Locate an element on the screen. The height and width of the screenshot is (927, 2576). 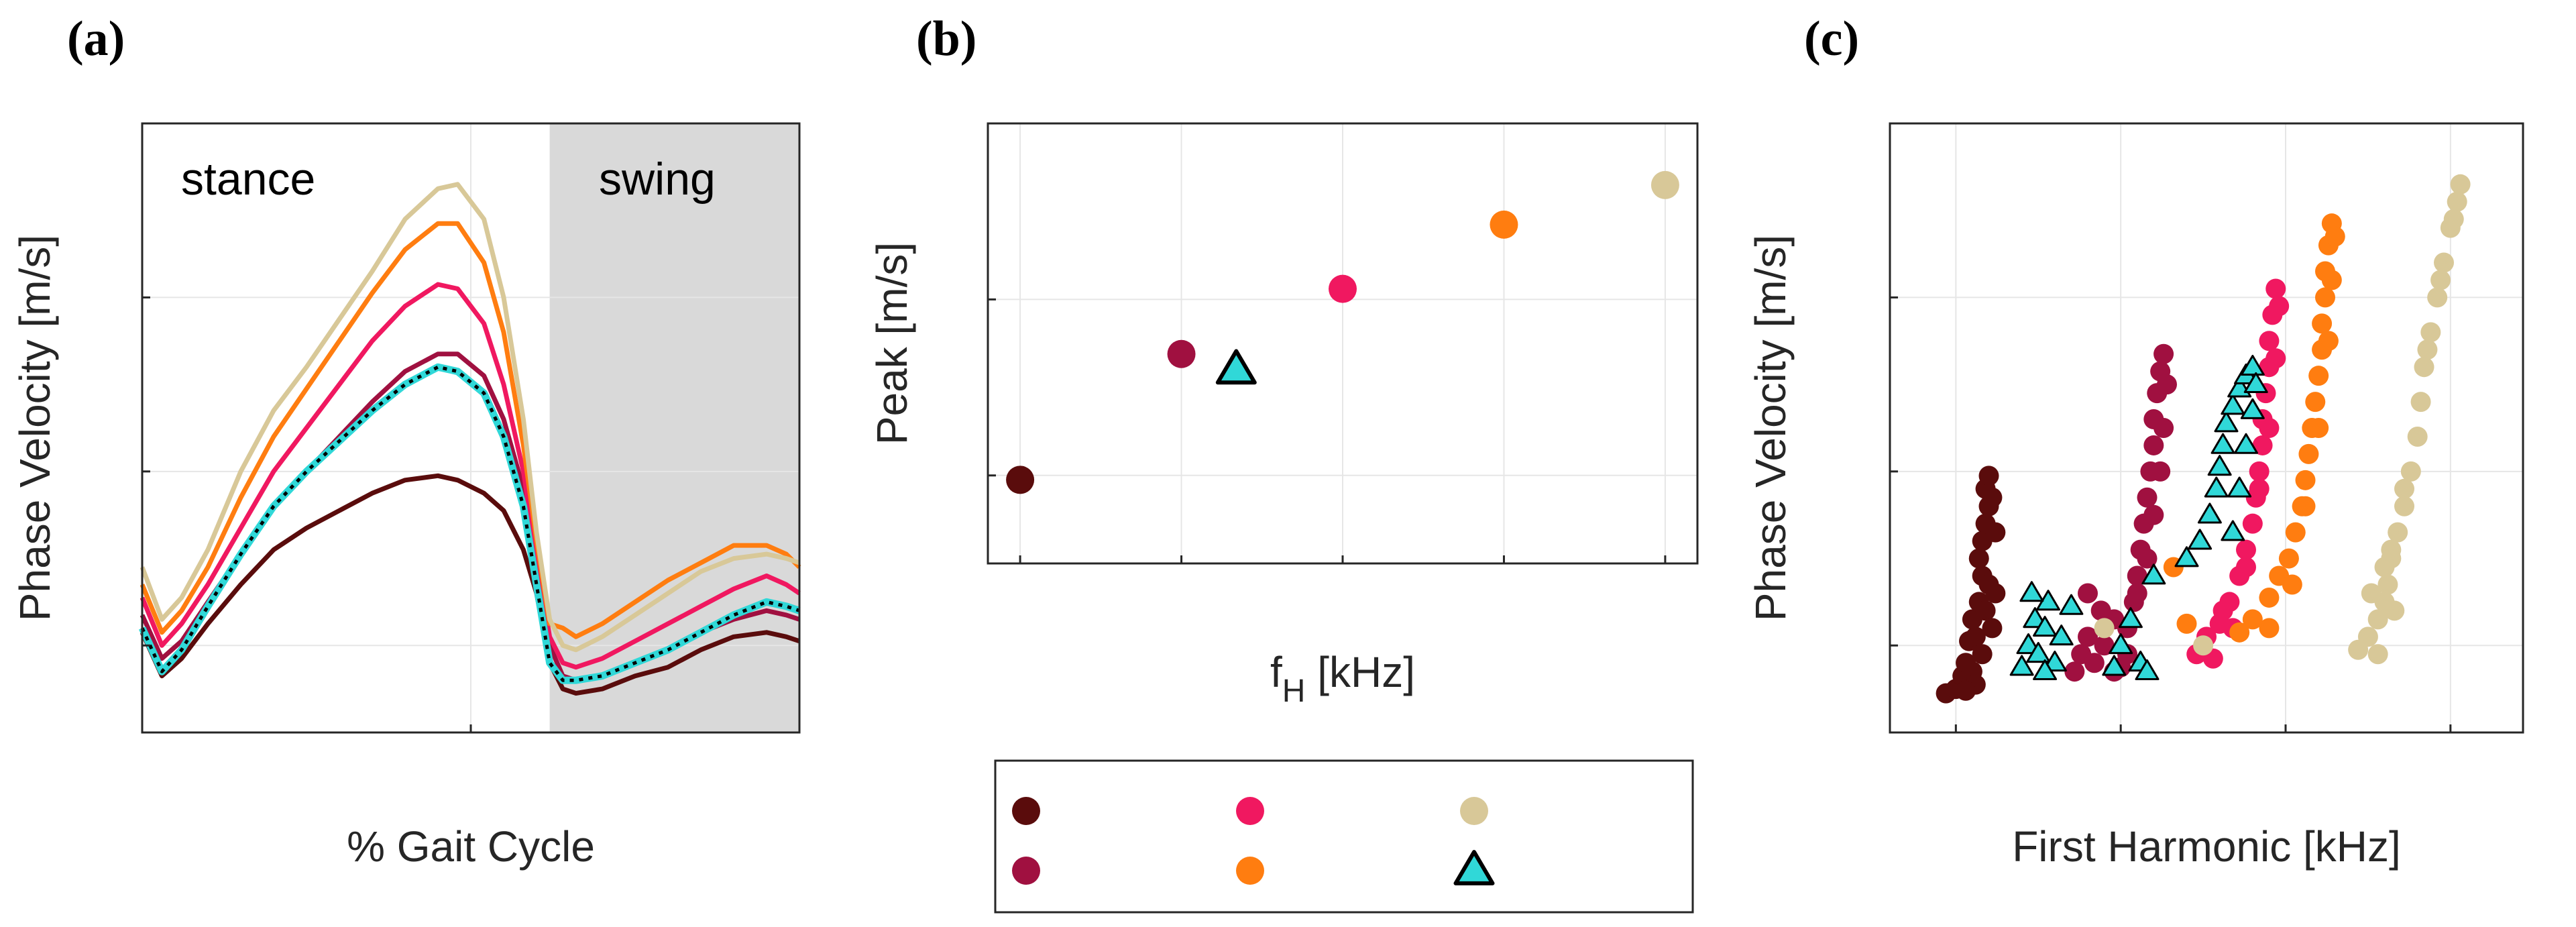
peak-point-3-0-khz is located at coordinates (1664, 184).